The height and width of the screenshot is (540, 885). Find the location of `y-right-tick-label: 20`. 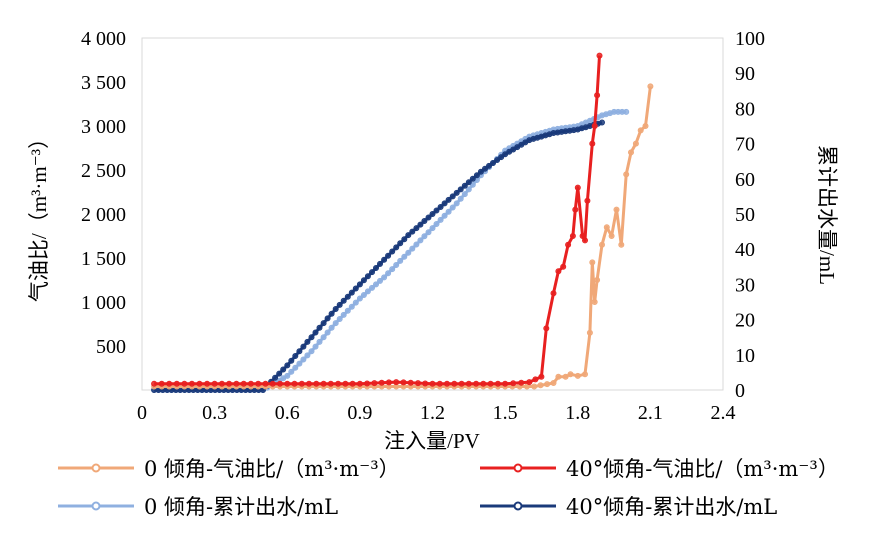

y-right-tick-label: 20 is located at coordinates (745, 321).